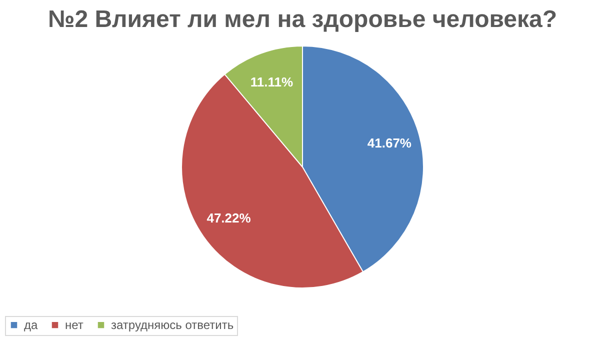 The image size is (605, 340). What do you see at coordinates (303, 19) in the screenshot?
I see `chart-title: №2 Влияет ли мел на здоровье человека?` at bounding box center [303, 19].